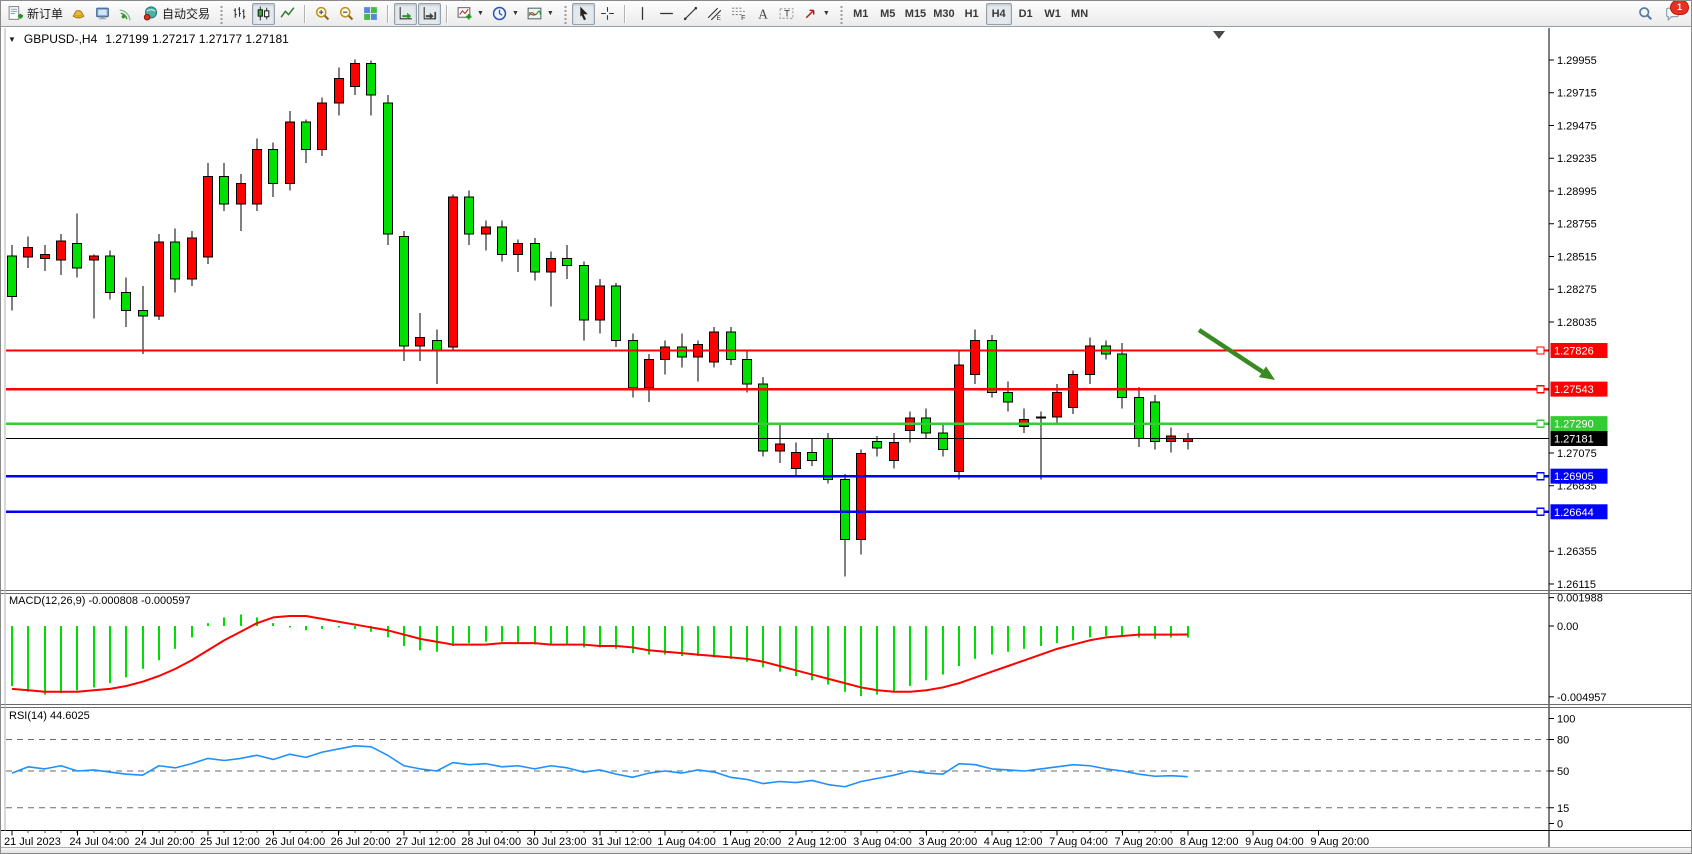 The image size is (1692, 854). What do you see at coordinates (239, 14) in the screenshot?
I see `bar-chart-button` at bounding box center [239, 14].